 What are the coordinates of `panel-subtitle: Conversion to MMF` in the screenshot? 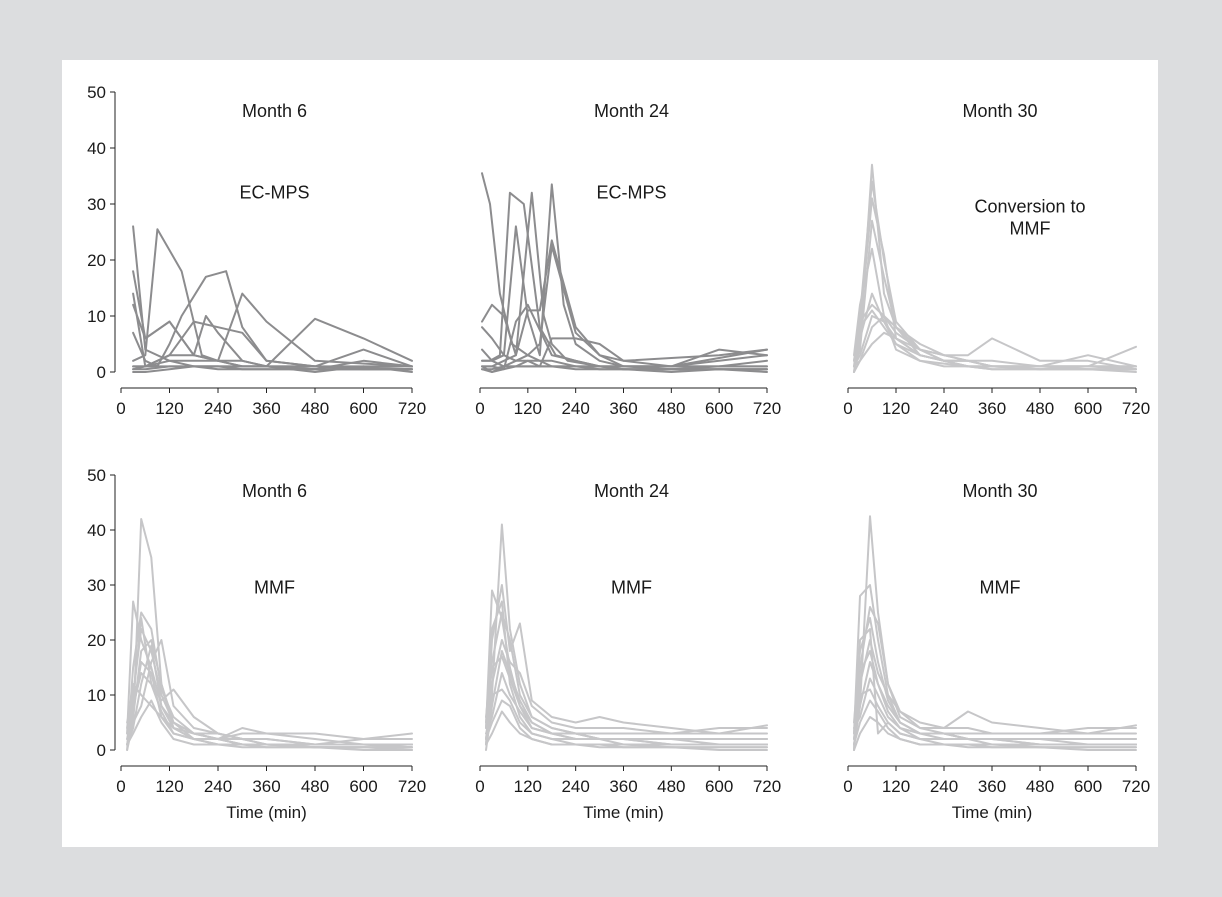 It's located at (1029, 217).